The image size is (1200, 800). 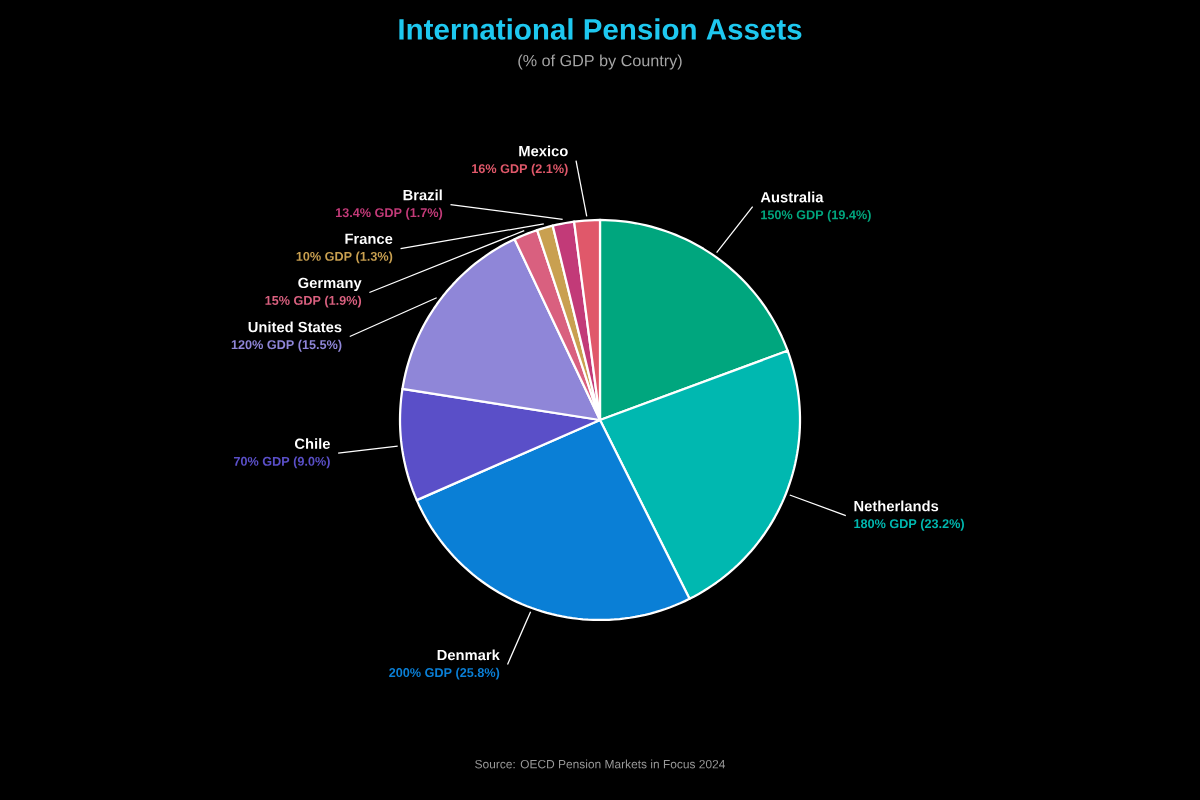 I want to click on data-label: 150% GDP (19.4%), so click(x=816, y=215).